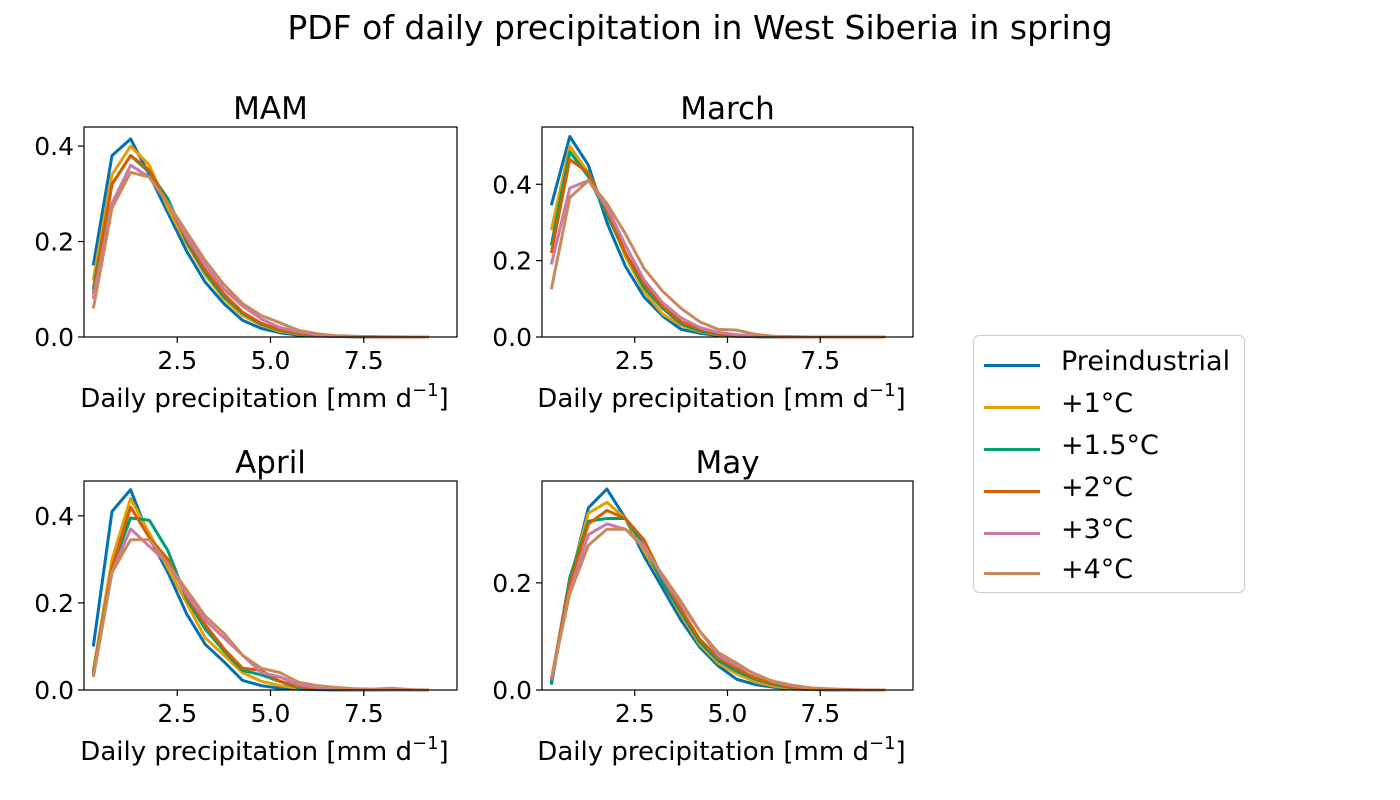 This screenshot has height=800, width=1400. What do you see at coordinates (1097, 529) in the screenshot?
I see `legend-label: +3°C` at bounding box center [1097, 529].